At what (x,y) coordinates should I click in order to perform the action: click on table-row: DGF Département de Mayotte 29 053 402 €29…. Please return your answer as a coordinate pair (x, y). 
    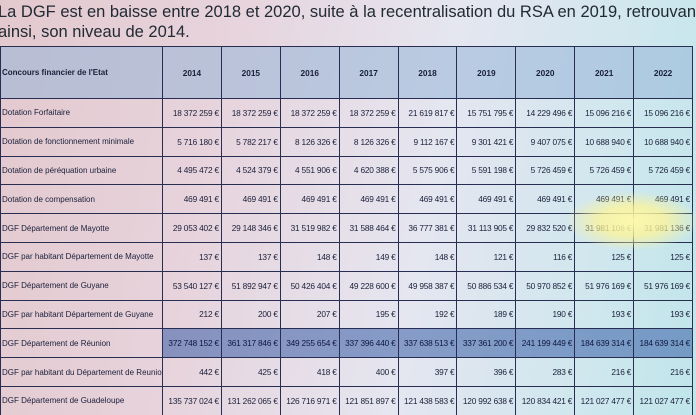
    Looking at the image, I should click on (347, 228).